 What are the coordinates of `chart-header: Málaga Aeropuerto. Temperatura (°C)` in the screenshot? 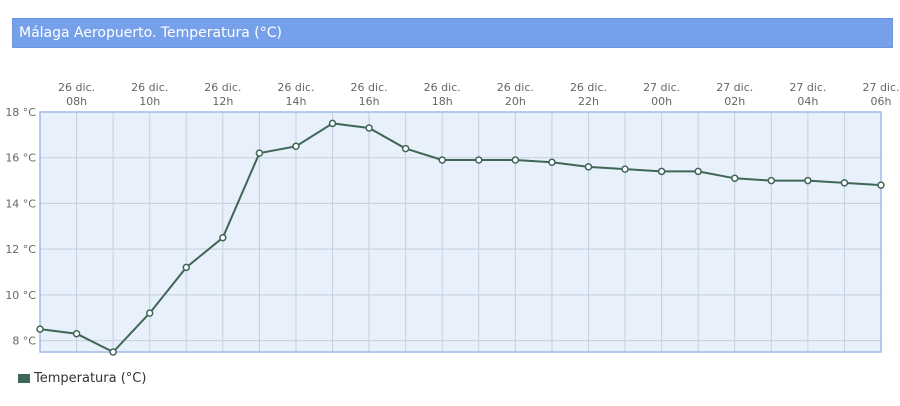 It's located at (452, 33).